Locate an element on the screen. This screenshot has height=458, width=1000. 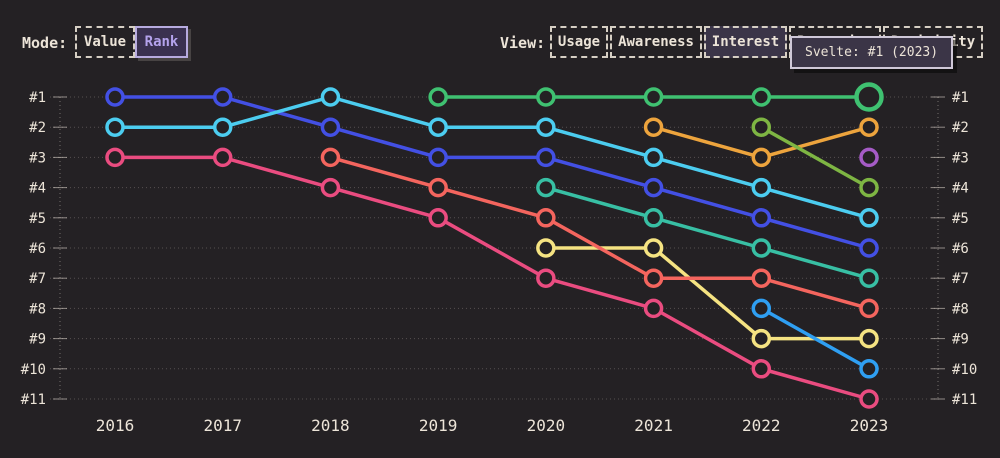
rank-label-right: #7 is located at coordinates (960, 279).